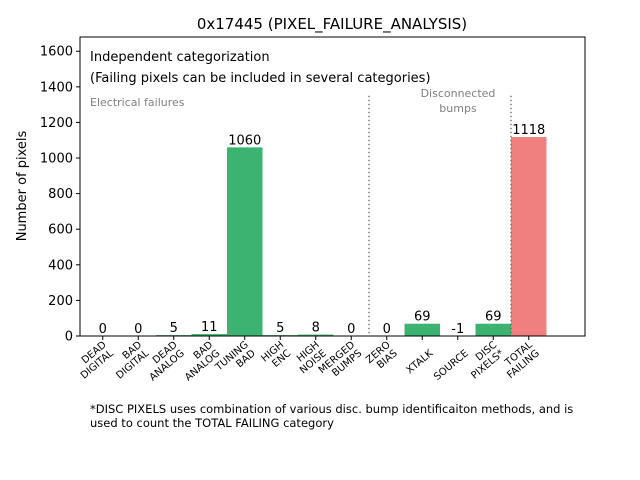 The height and width of the screenshot is (480, 640). I want to click on data-label: 11, so click(209, 327).